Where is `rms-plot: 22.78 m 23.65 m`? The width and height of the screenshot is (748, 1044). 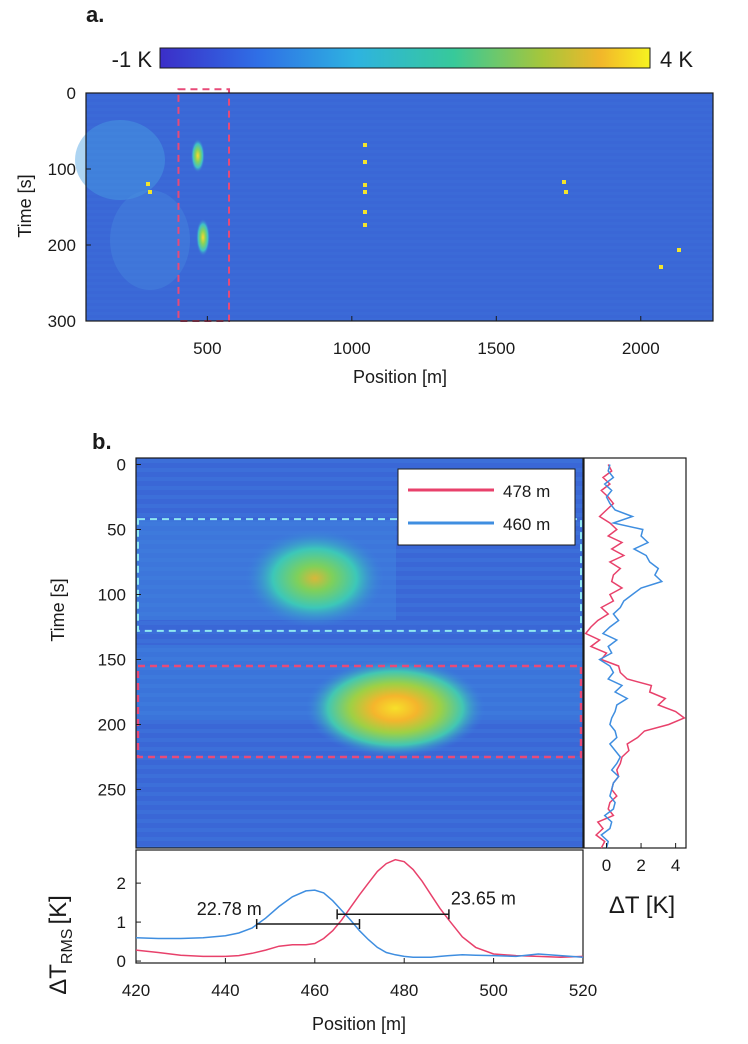
rms-plot: 22.78 m 23.65 m is located at coordinates (359, 906).